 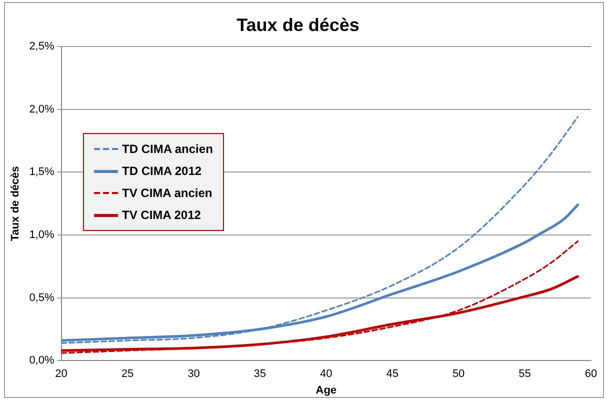 What do you see at coordinates (326, 390) in the screenshot?
I see `x-axis-title: Age` at bounding box center [326, 390].